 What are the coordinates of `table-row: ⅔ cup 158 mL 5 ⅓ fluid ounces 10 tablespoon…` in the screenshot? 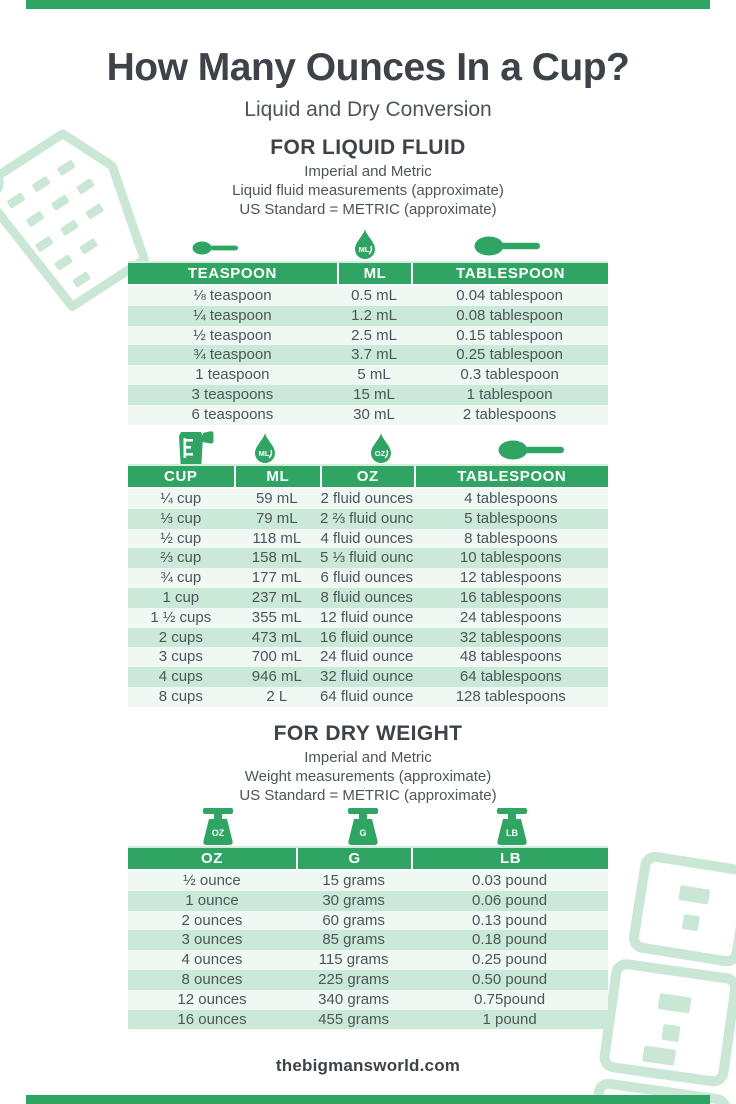 It's located at (368, 558).